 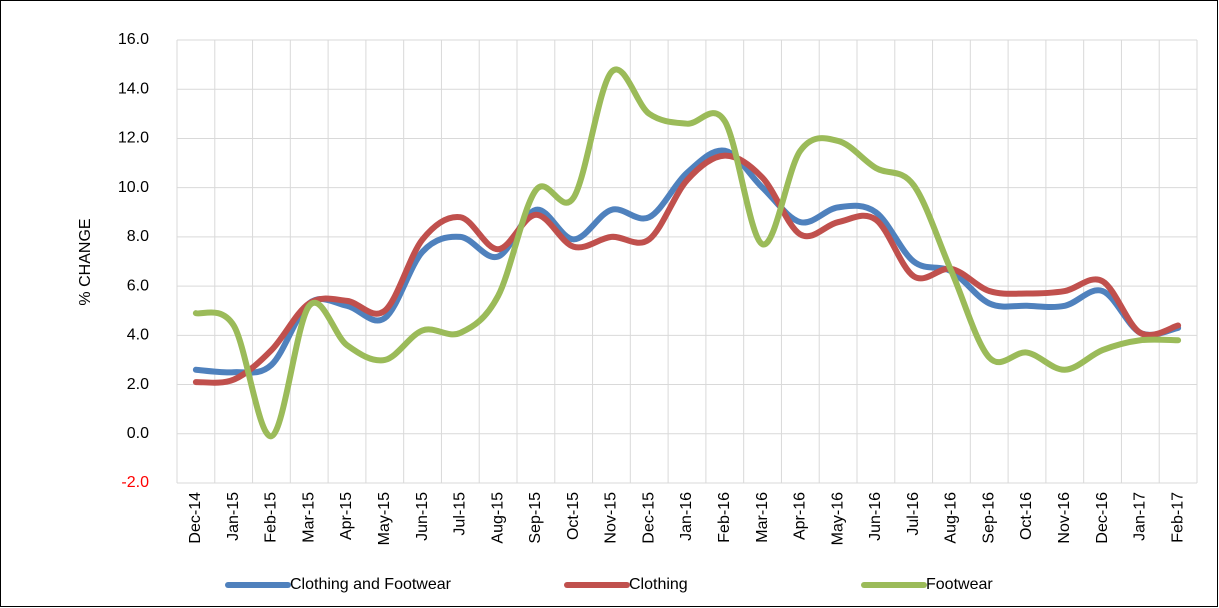 What do you see at coordinates (535, 518) in the screenshot?
I see `x-tick-label: Sep-15` at bounding box center [535, 518].